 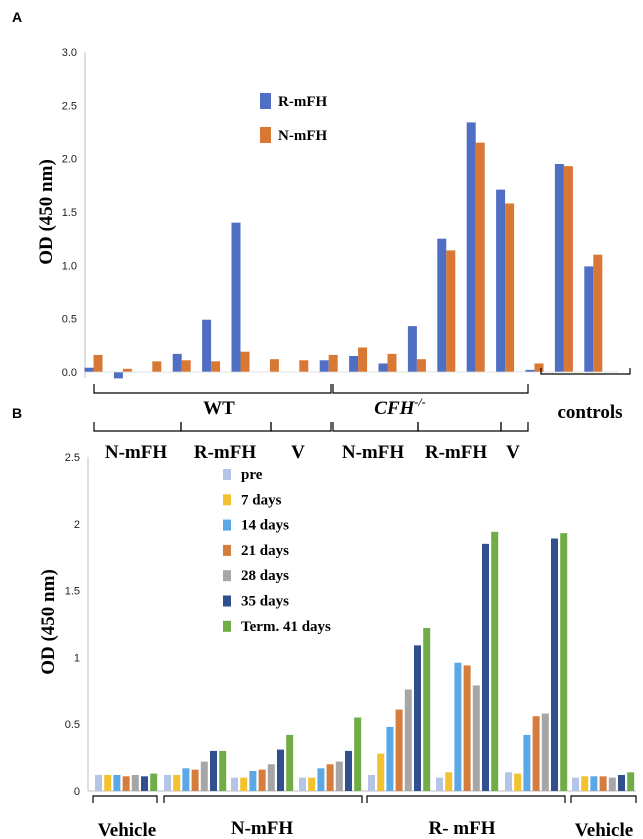 What do you see at coordinates (263, 799) in the screenshot?
I see `panel-b-bracket-nmfh` at bounding box center [263, 799].